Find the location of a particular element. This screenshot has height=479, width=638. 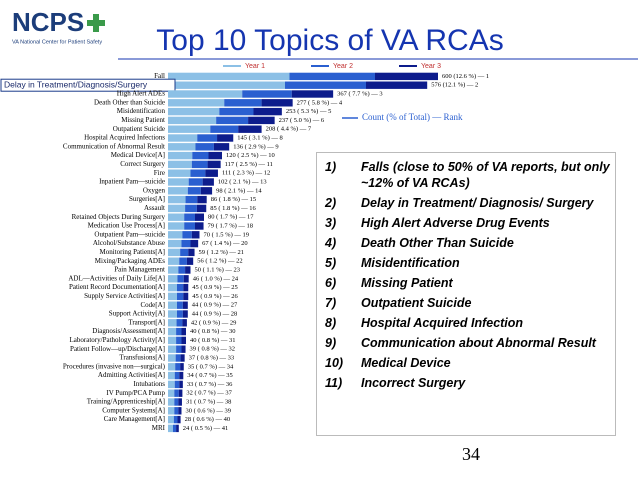

category-label: Fire is located at coordinates (159, 173).